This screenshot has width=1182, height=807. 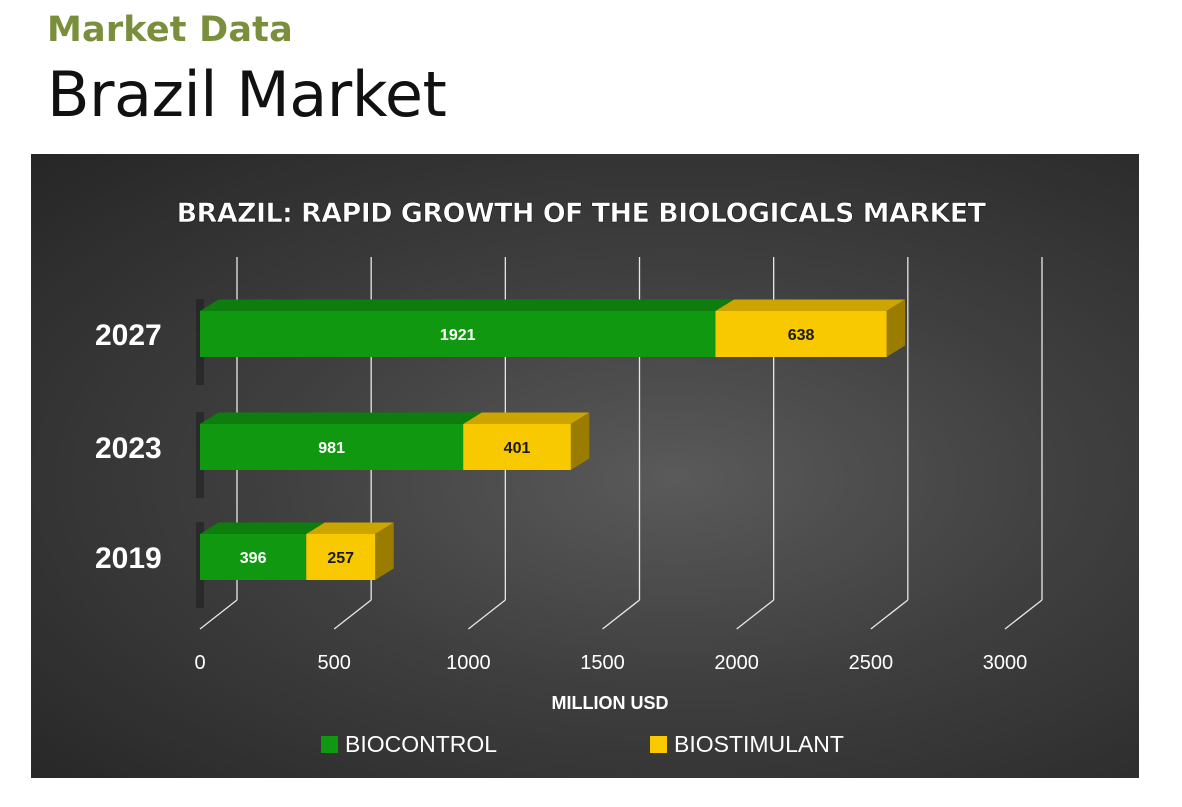 I want to click on legend-label: BIOCONTROL, so click(x=421, y=744).